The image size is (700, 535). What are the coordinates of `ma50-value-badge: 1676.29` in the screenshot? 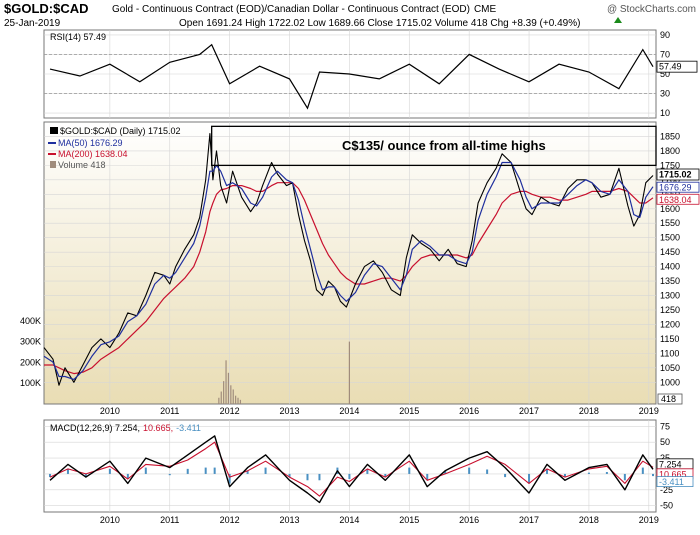 It's located at (678, 187).